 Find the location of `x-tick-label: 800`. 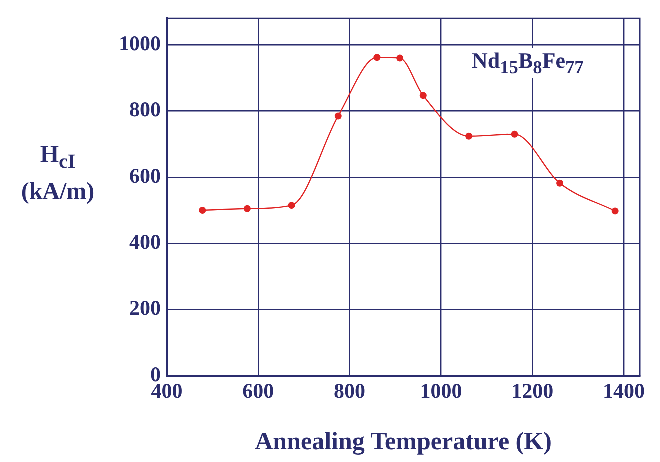

x-tick-label: 800 is located at coordinates (350, 391).